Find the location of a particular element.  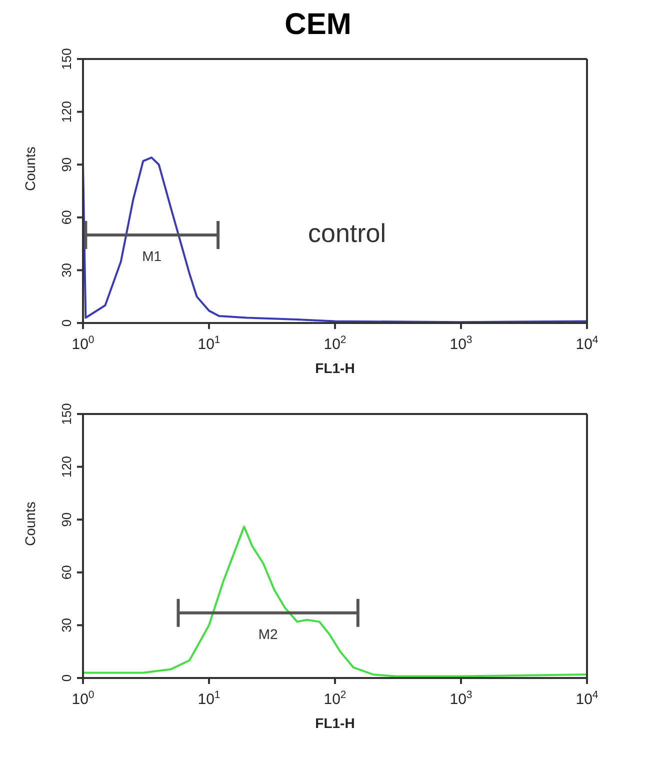

annotation: M2 is located at coordinates (268, 634).